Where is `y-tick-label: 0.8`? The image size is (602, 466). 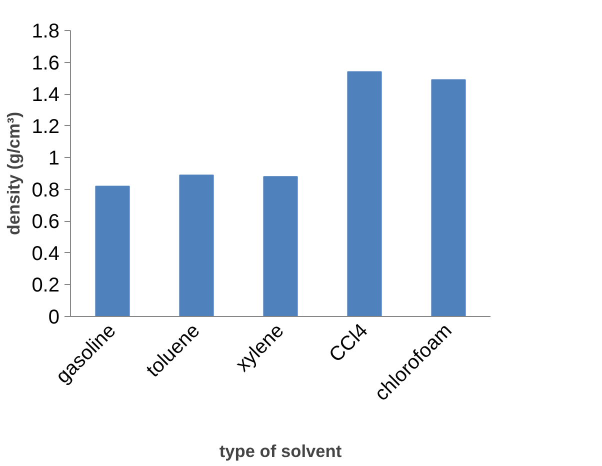 y-tick-label: 0.8 is located at coordinates (46, 190).